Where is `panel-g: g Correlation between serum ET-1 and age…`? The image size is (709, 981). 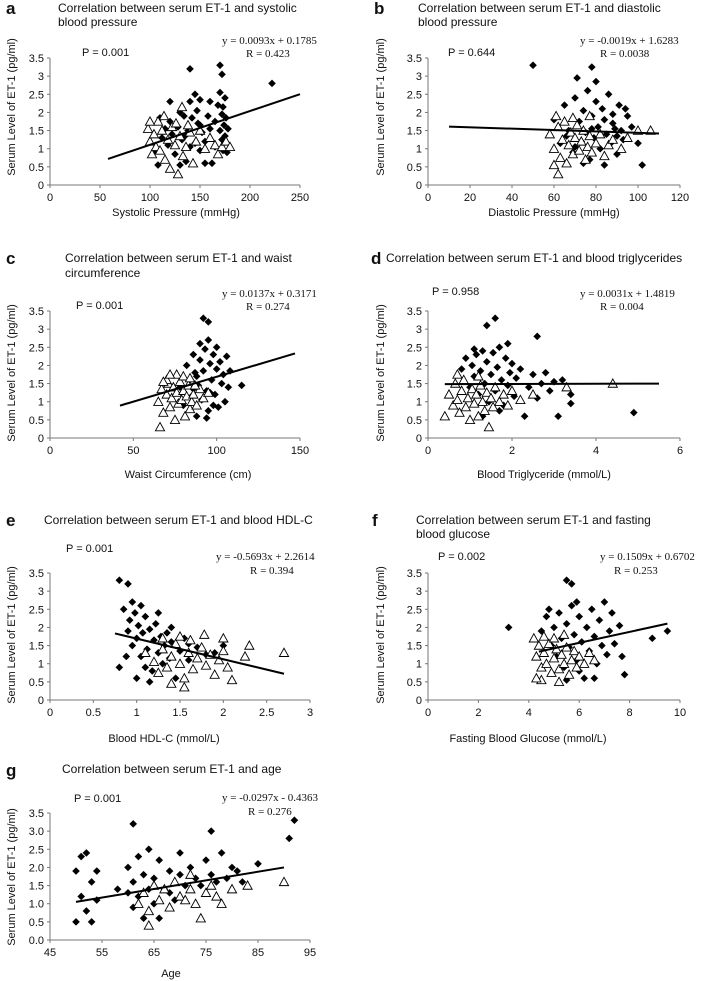
panel-g: g Correlation between serum ET-1 and age… is located at coordinates (162, 870).